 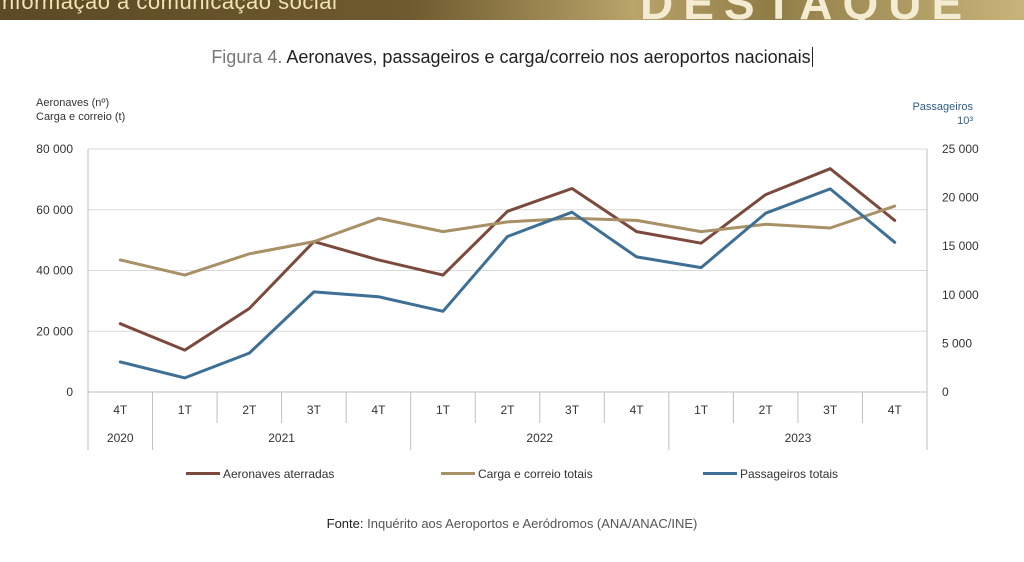 I want to click on left-axis-label-aeronaves: Aeronaves (nº), so click(x=73, y=103).